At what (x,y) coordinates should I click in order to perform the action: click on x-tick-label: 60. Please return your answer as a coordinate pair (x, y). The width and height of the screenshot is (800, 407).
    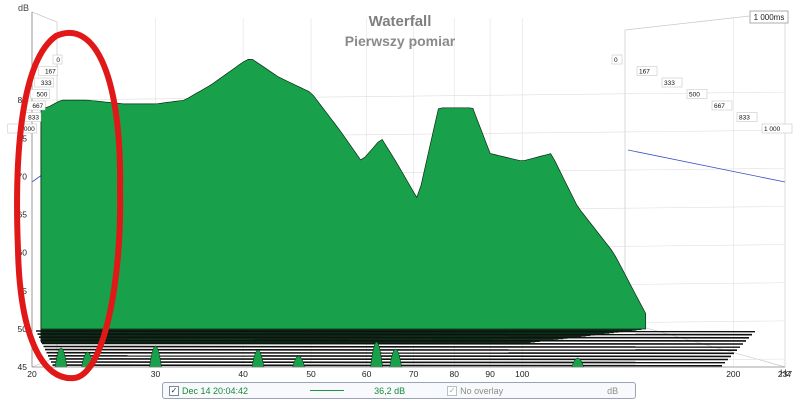
    Looking at the image, I should click on (367, 374).